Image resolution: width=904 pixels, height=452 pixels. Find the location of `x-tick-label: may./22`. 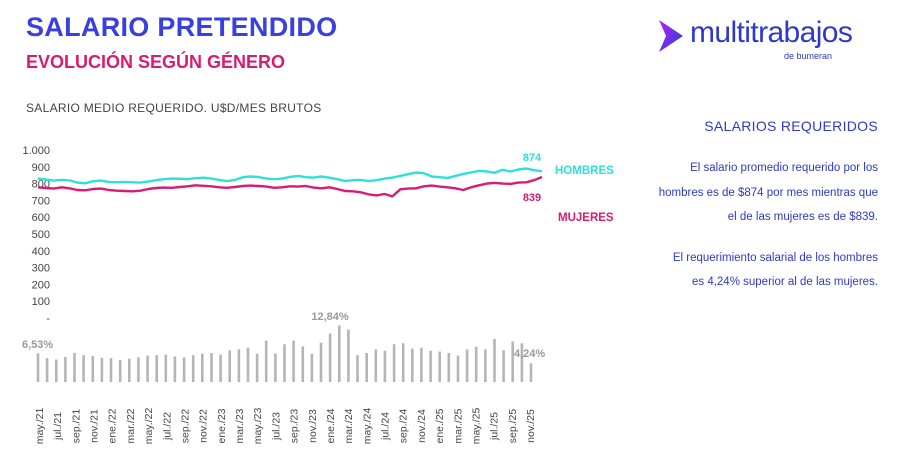

x-tick-label: may./22 is located at coordinates (149, 426).